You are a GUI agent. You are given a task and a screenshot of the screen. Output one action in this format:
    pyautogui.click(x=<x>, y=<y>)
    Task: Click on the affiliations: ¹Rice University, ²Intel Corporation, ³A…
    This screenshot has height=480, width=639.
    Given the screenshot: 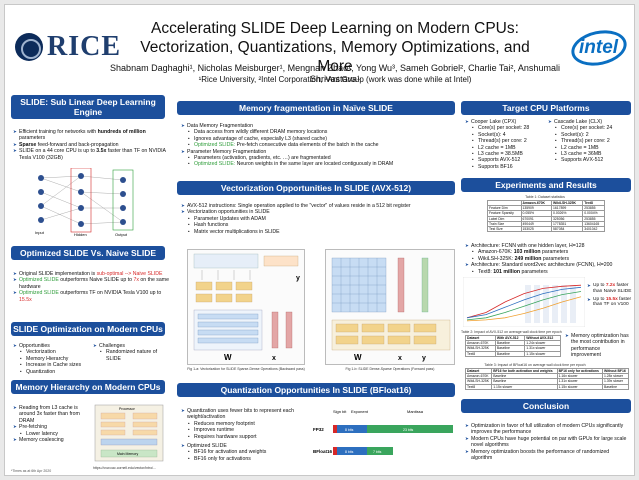 What is the action you would take?
    pyautogui.click(x=335, y=79)
    